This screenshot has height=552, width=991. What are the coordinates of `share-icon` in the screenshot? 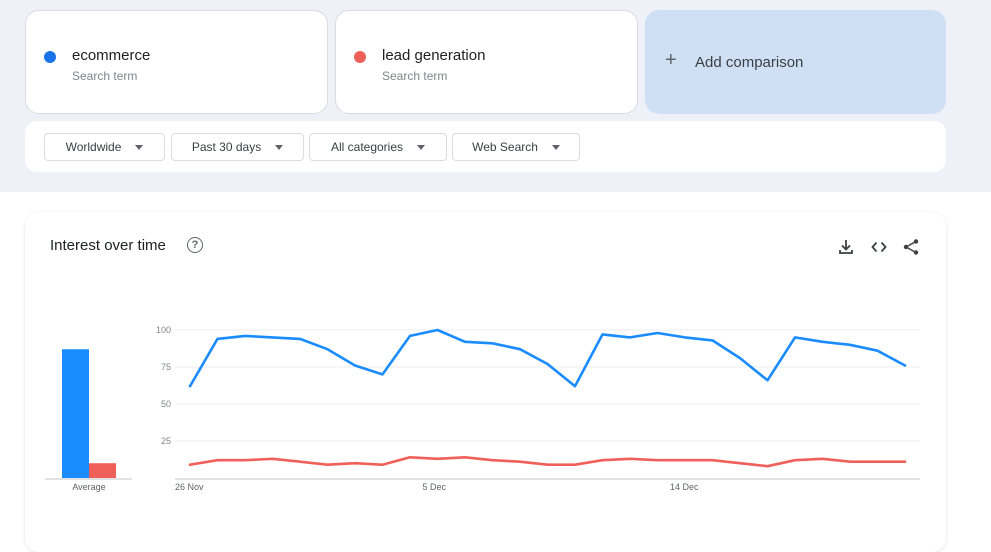 It's located at (911, 247).